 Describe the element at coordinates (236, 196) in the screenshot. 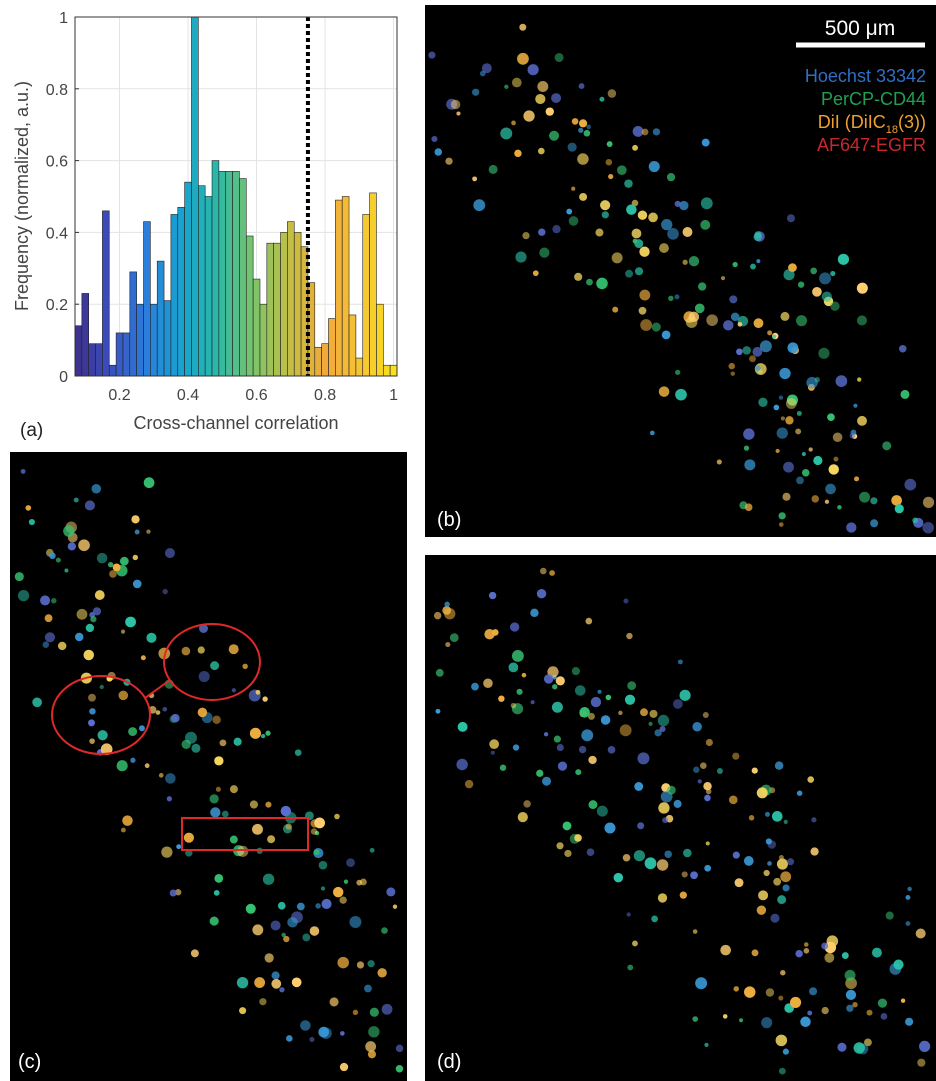

I see `plot-frame` at that location.